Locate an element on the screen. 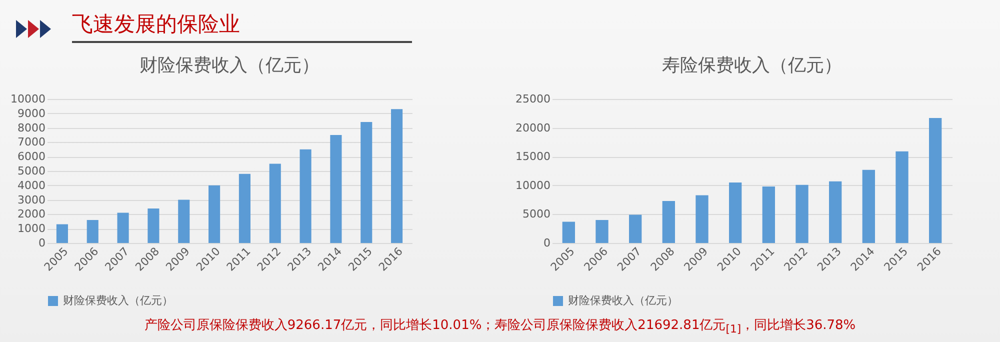 This screenshot has width=1000, height=342. y-tick-label: 25000 is located at coordinates (533, 99).